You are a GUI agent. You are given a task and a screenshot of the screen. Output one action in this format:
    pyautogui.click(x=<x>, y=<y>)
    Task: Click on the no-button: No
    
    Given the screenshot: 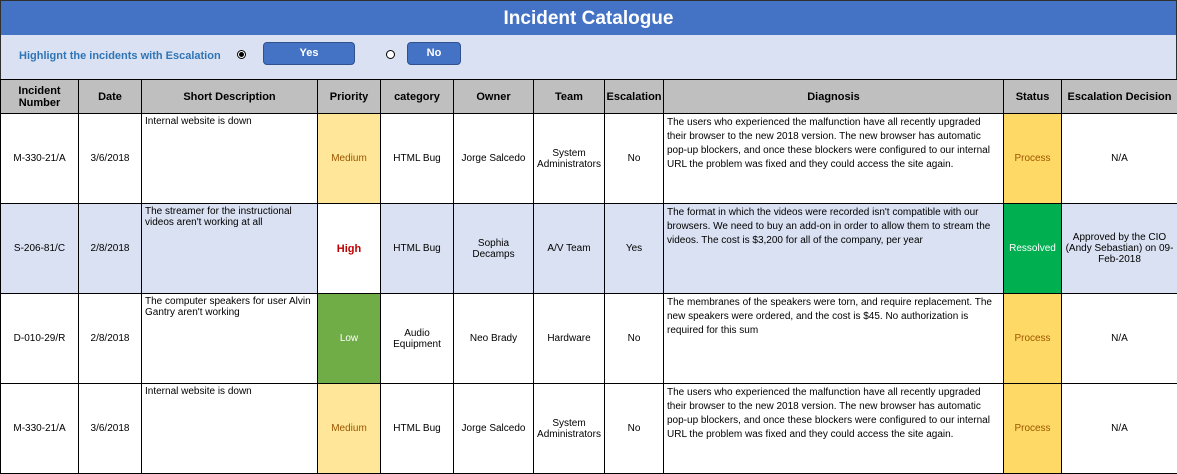 What is the action you would take?
    pyautogui.click(x=434, y=53)
    